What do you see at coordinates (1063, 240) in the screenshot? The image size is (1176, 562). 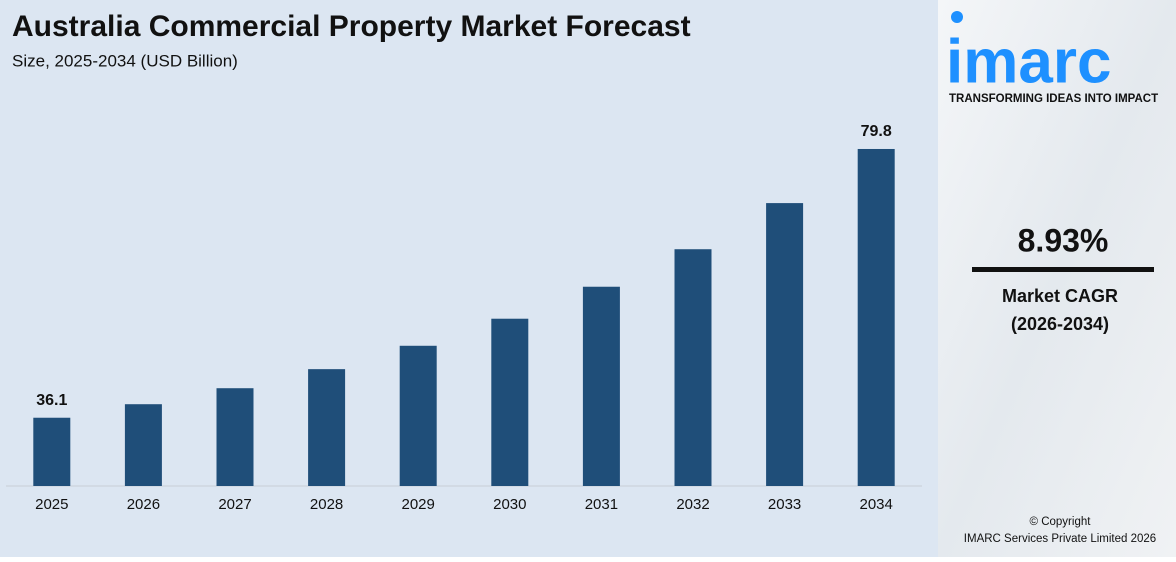 I see `cagr-value: 8.93%` at bounding box center [1063, 240].